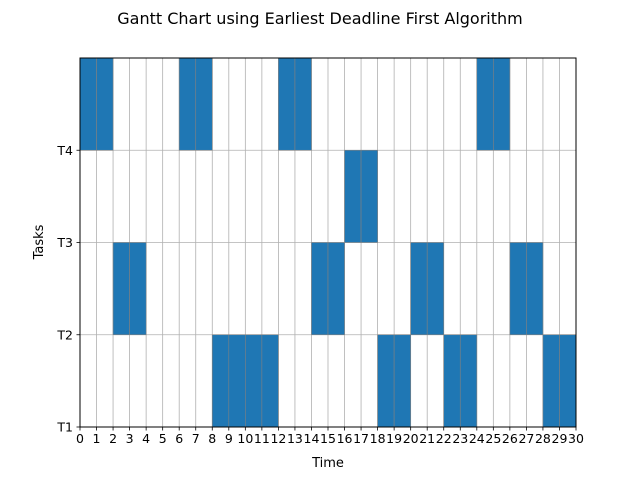 The image size is (640, 480). I want to click on x-tick-label: 2, so click(113, 438).